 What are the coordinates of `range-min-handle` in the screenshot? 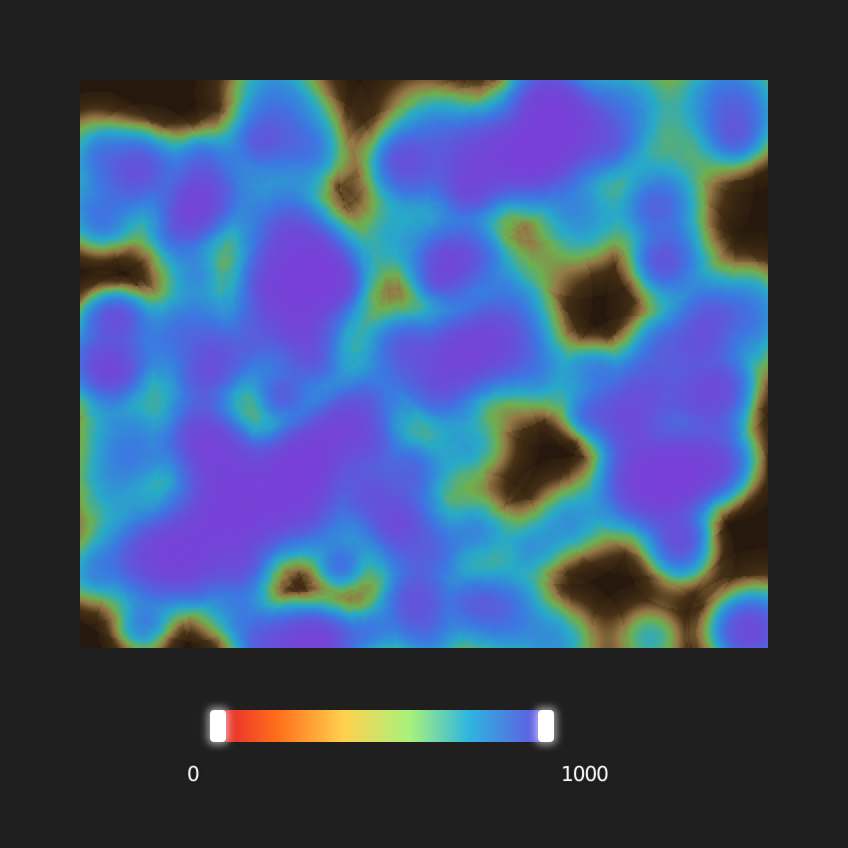 It's located at (218, 726).